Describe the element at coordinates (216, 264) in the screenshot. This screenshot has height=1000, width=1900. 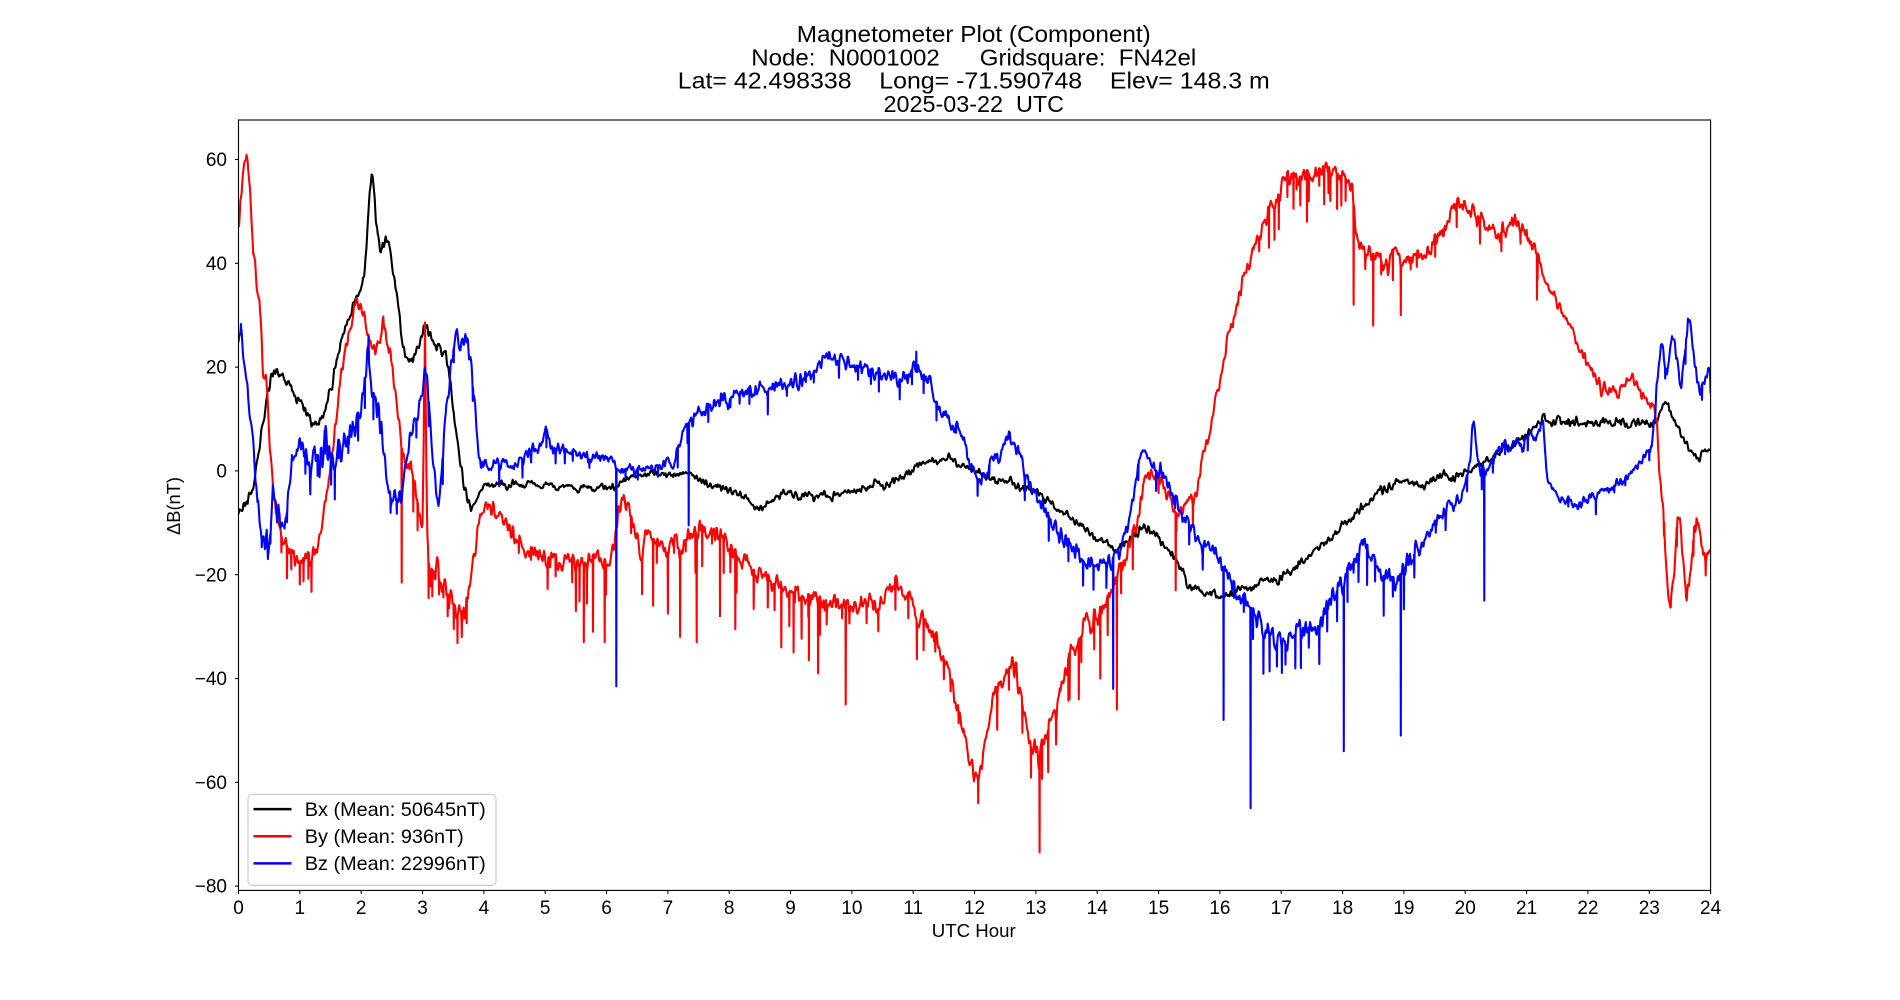
I see `svg-text: 40` at that location.